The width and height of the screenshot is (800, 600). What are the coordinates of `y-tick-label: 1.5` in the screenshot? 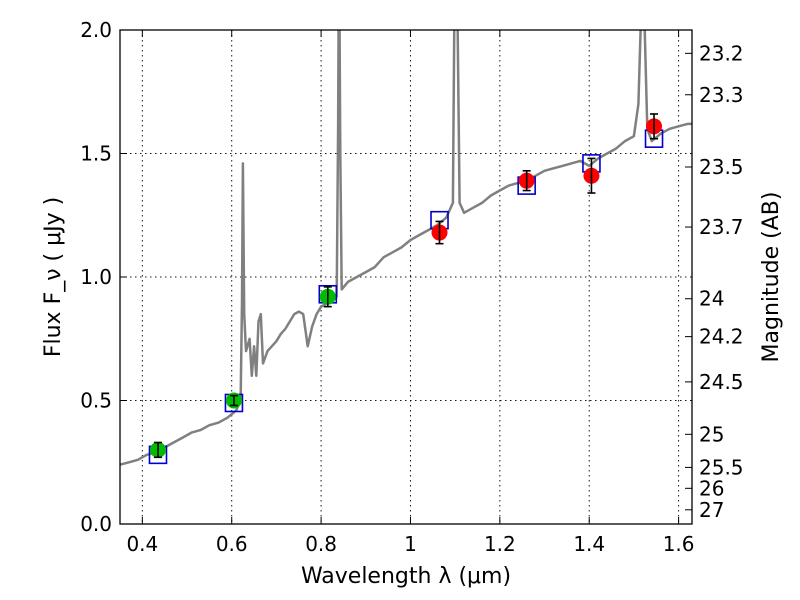 It's located at (96, 154).